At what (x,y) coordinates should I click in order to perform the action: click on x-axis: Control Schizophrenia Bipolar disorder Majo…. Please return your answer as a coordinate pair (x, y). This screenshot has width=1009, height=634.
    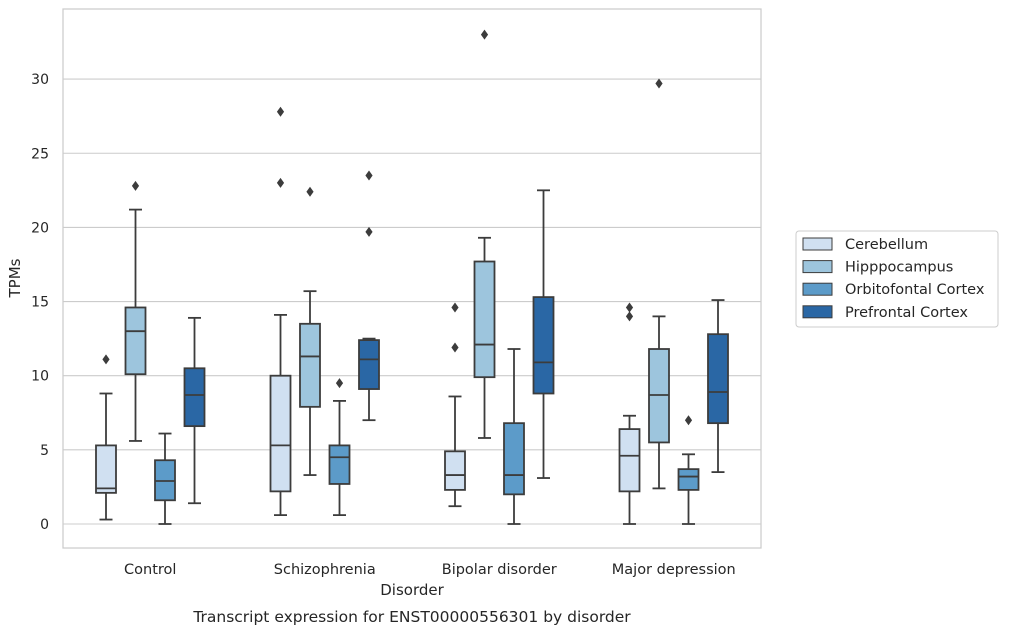
    Looking at the image, I should click on (430, 570).